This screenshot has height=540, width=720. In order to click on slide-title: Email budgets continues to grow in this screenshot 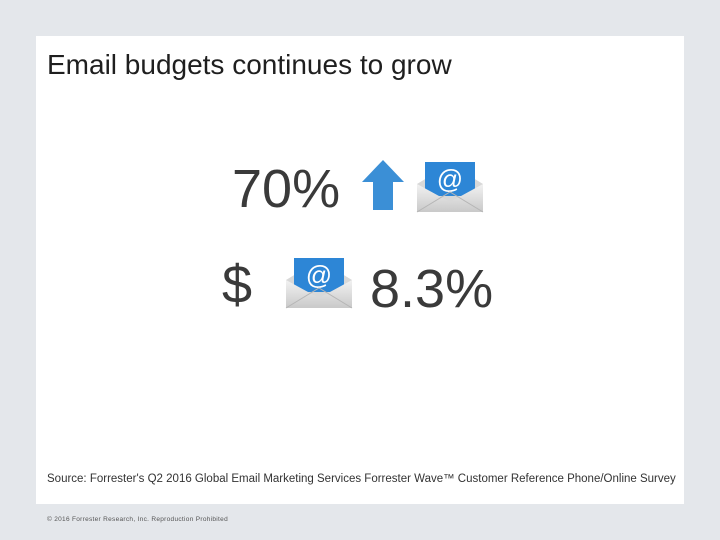, I will do `click(249, 64)`.